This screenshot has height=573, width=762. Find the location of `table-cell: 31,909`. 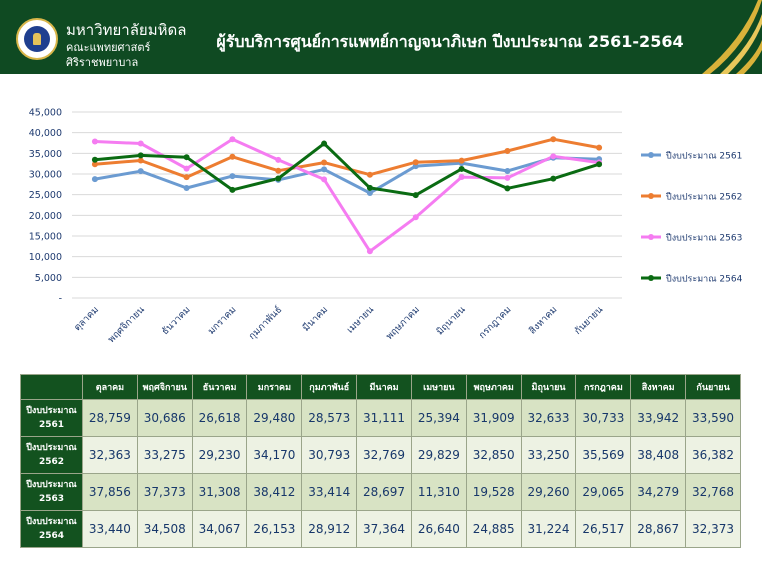

table-cell: 31,909 is located at coordinates (493, 418).